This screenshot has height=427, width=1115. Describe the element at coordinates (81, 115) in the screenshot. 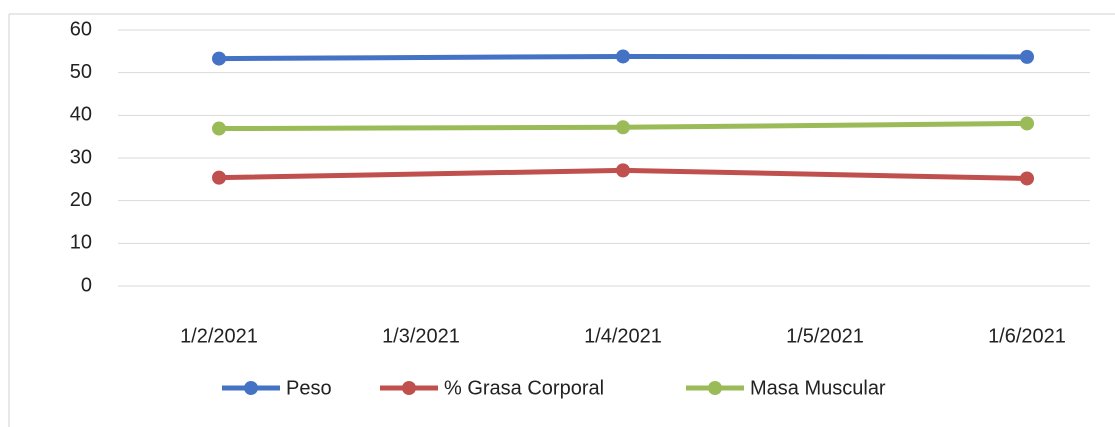

I see `y-tick-label: 40` at that location.